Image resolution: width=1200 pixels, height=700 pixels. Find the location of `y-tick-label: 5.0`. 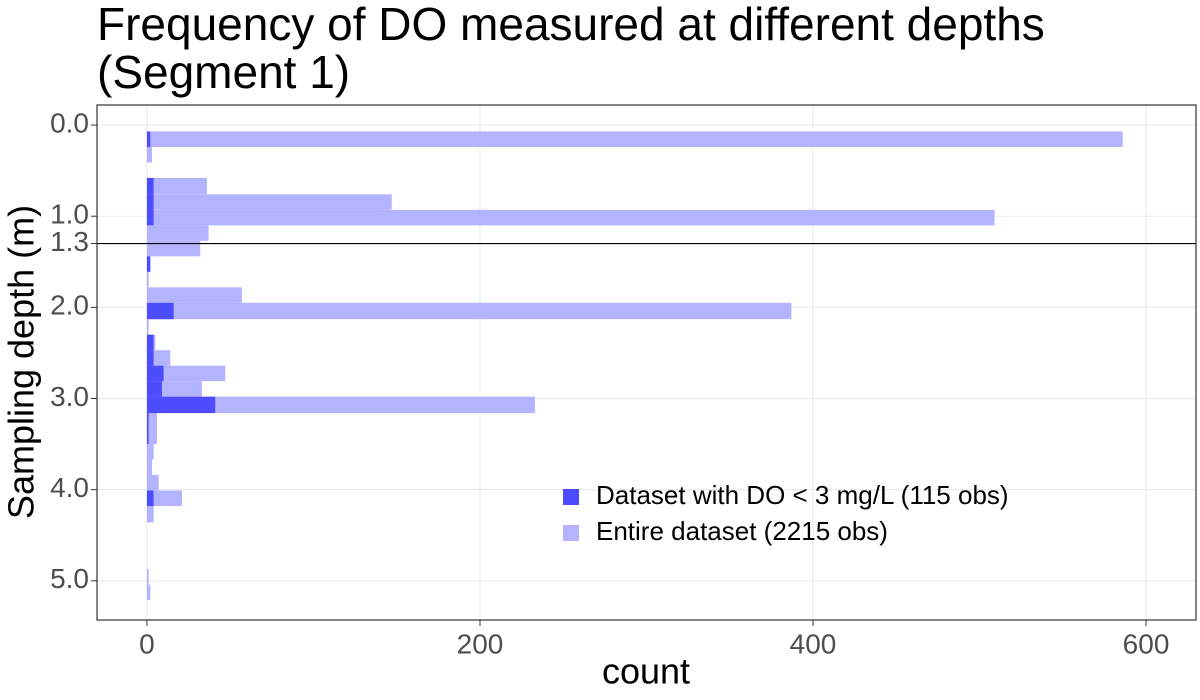

y-tick-label: 5.0 is located at coordinates (69, 578).